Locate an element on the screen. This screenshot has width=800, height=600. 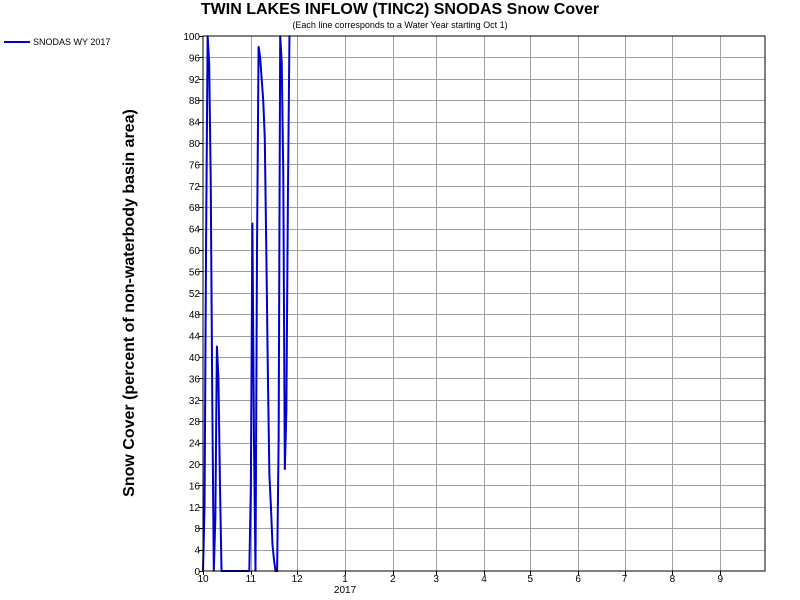
x-tick-label: 1 is located at coordinates (345, 579).